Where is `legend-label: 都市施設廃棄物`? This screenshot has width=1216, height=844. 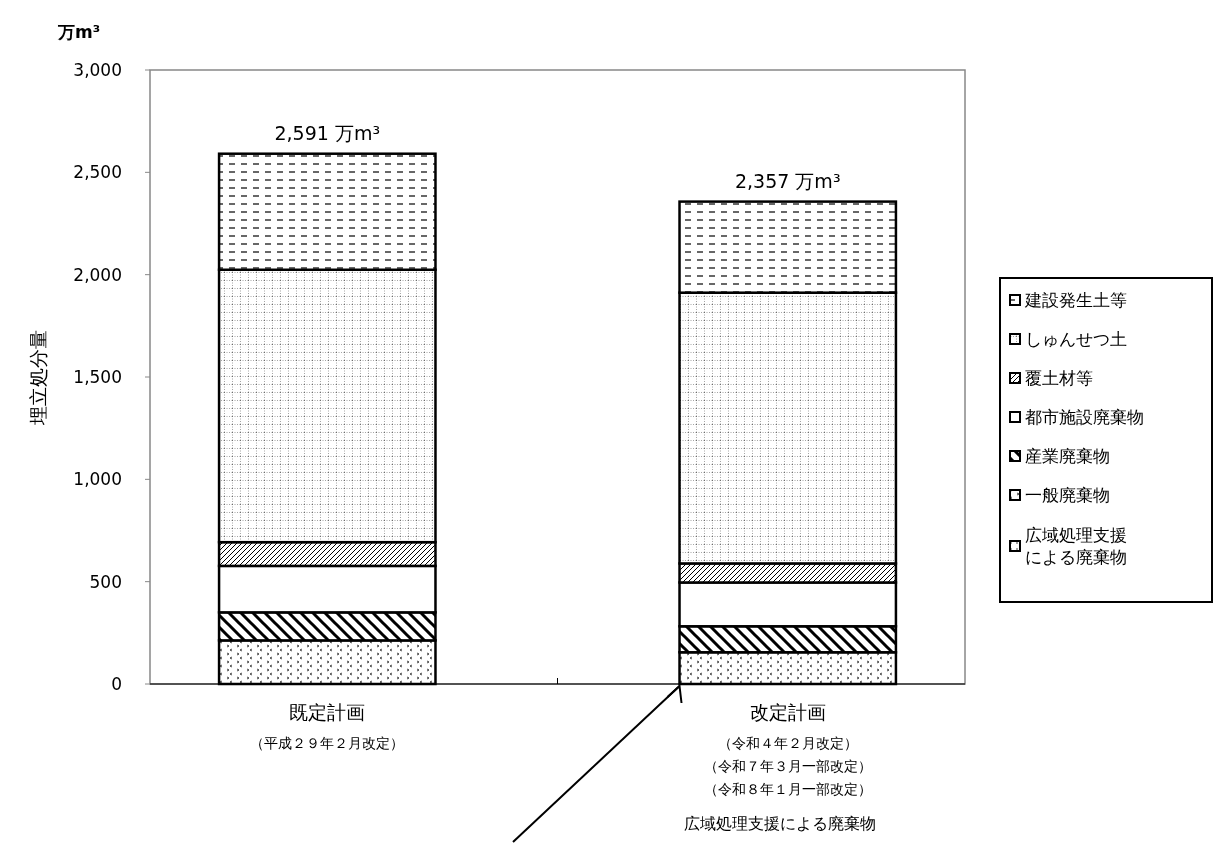
legend-label: 都市施設廃棄物 is located at coordinates (1084, 416).